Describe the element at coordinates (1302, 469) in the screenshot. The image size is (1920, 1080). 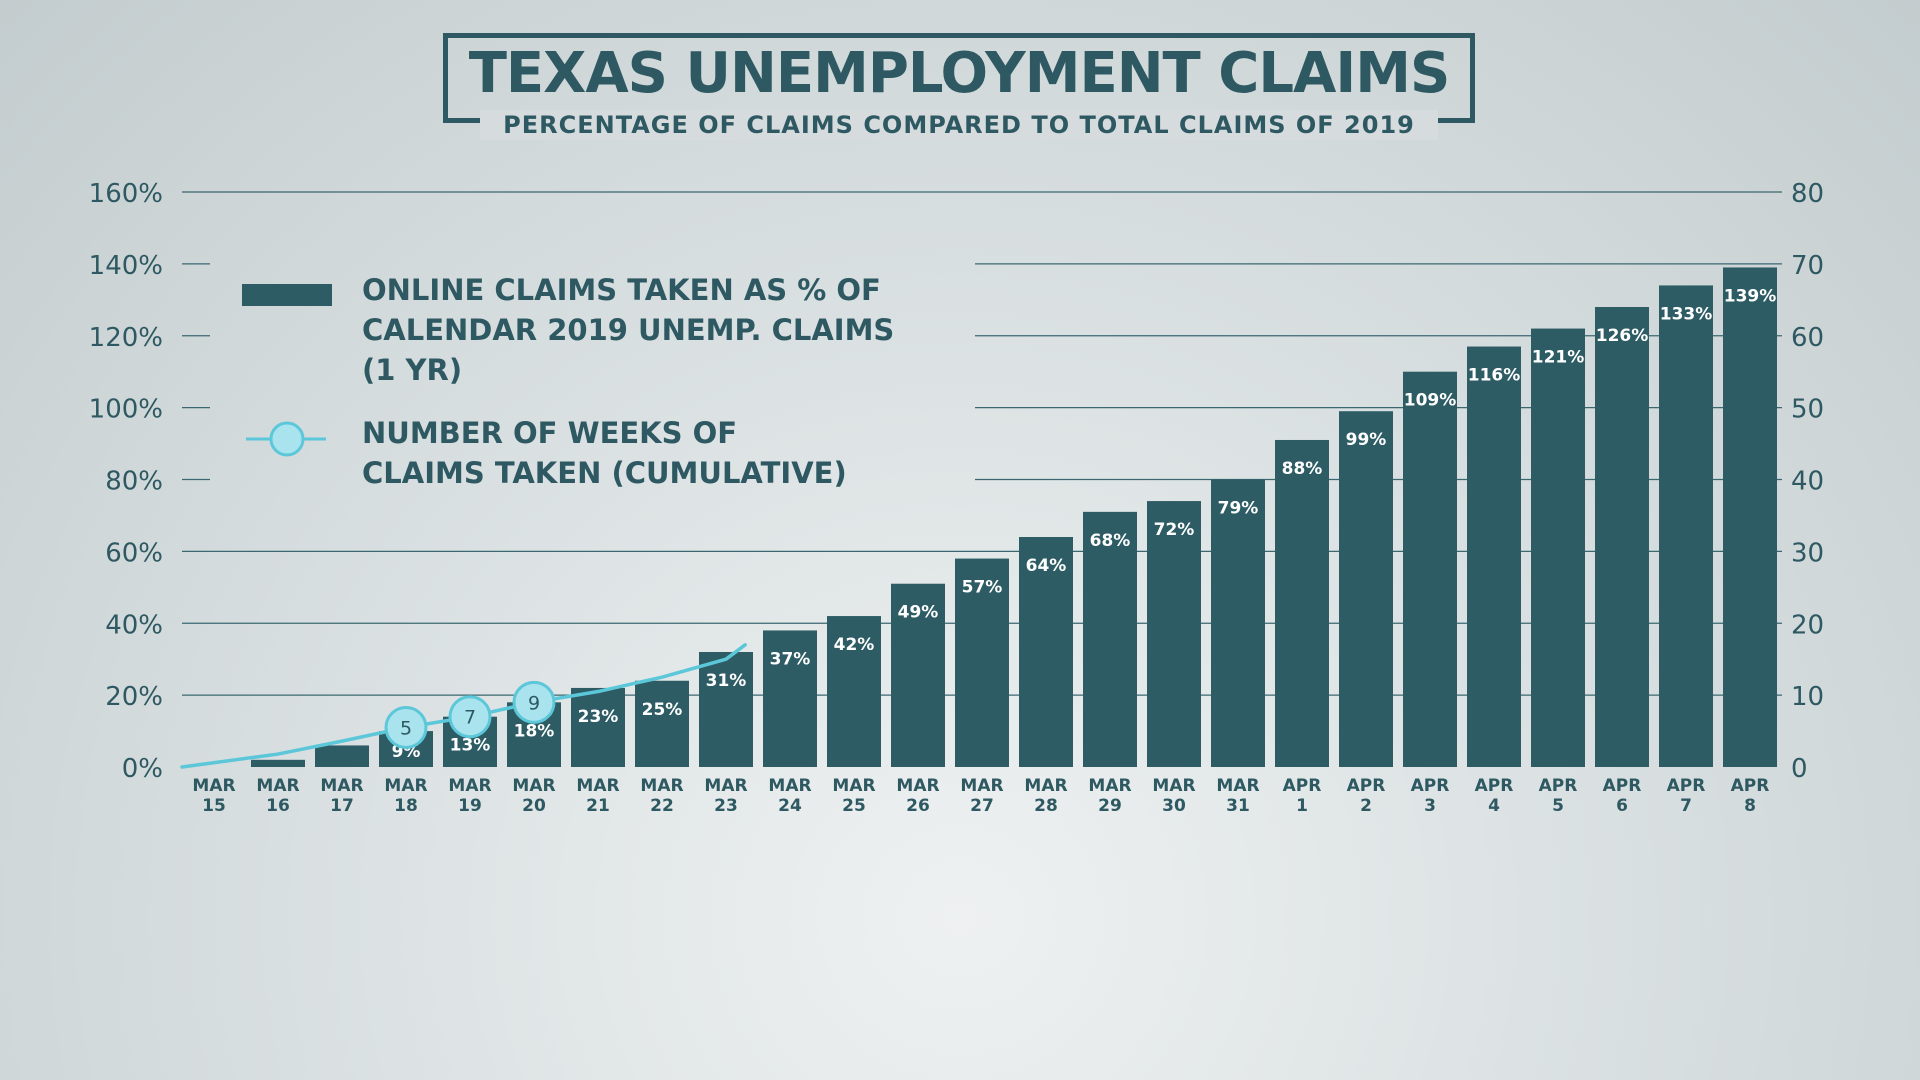
I see `bar-value-label: 88%` at that location.